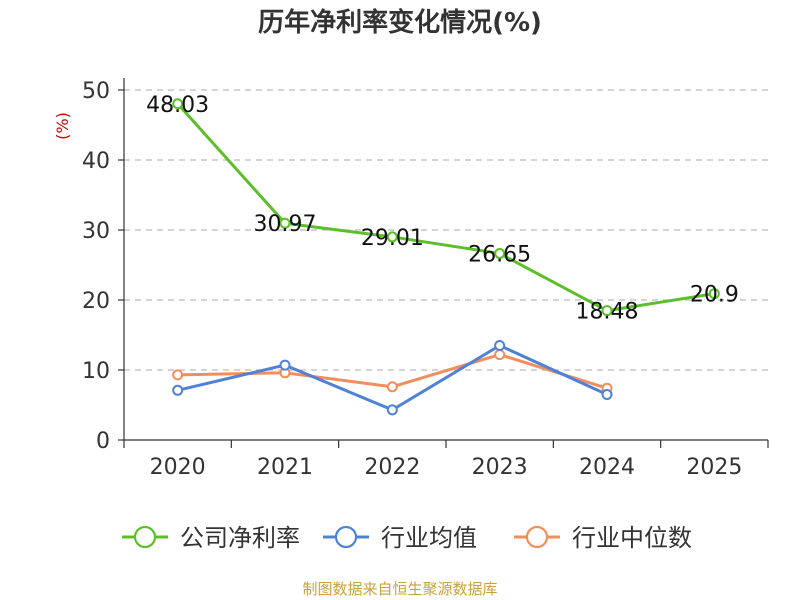 The width and height of the screenshot is (800, 600). Describe the element at coordinates (96, 91) in the screenshot. I see `y-tick-label: 50` at that location.